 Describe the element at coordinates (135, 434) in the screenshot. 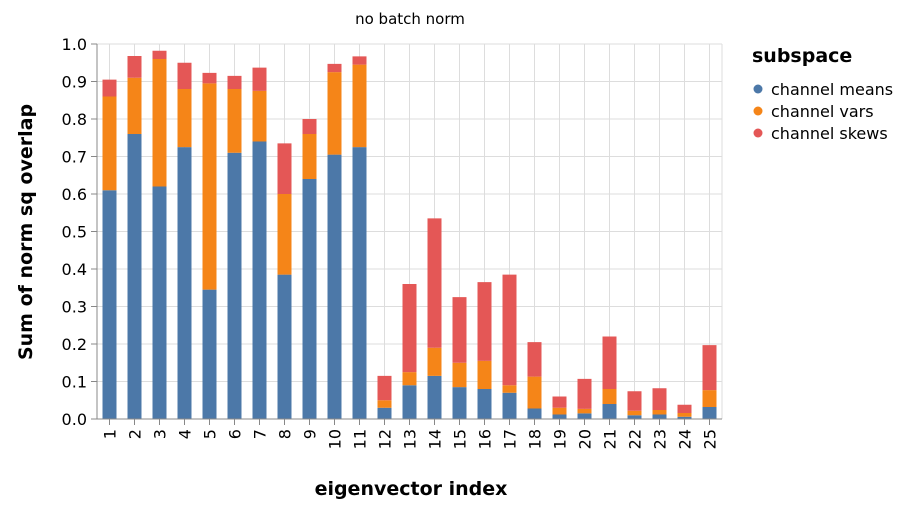

I see `x-tick-label: 2` at that location.